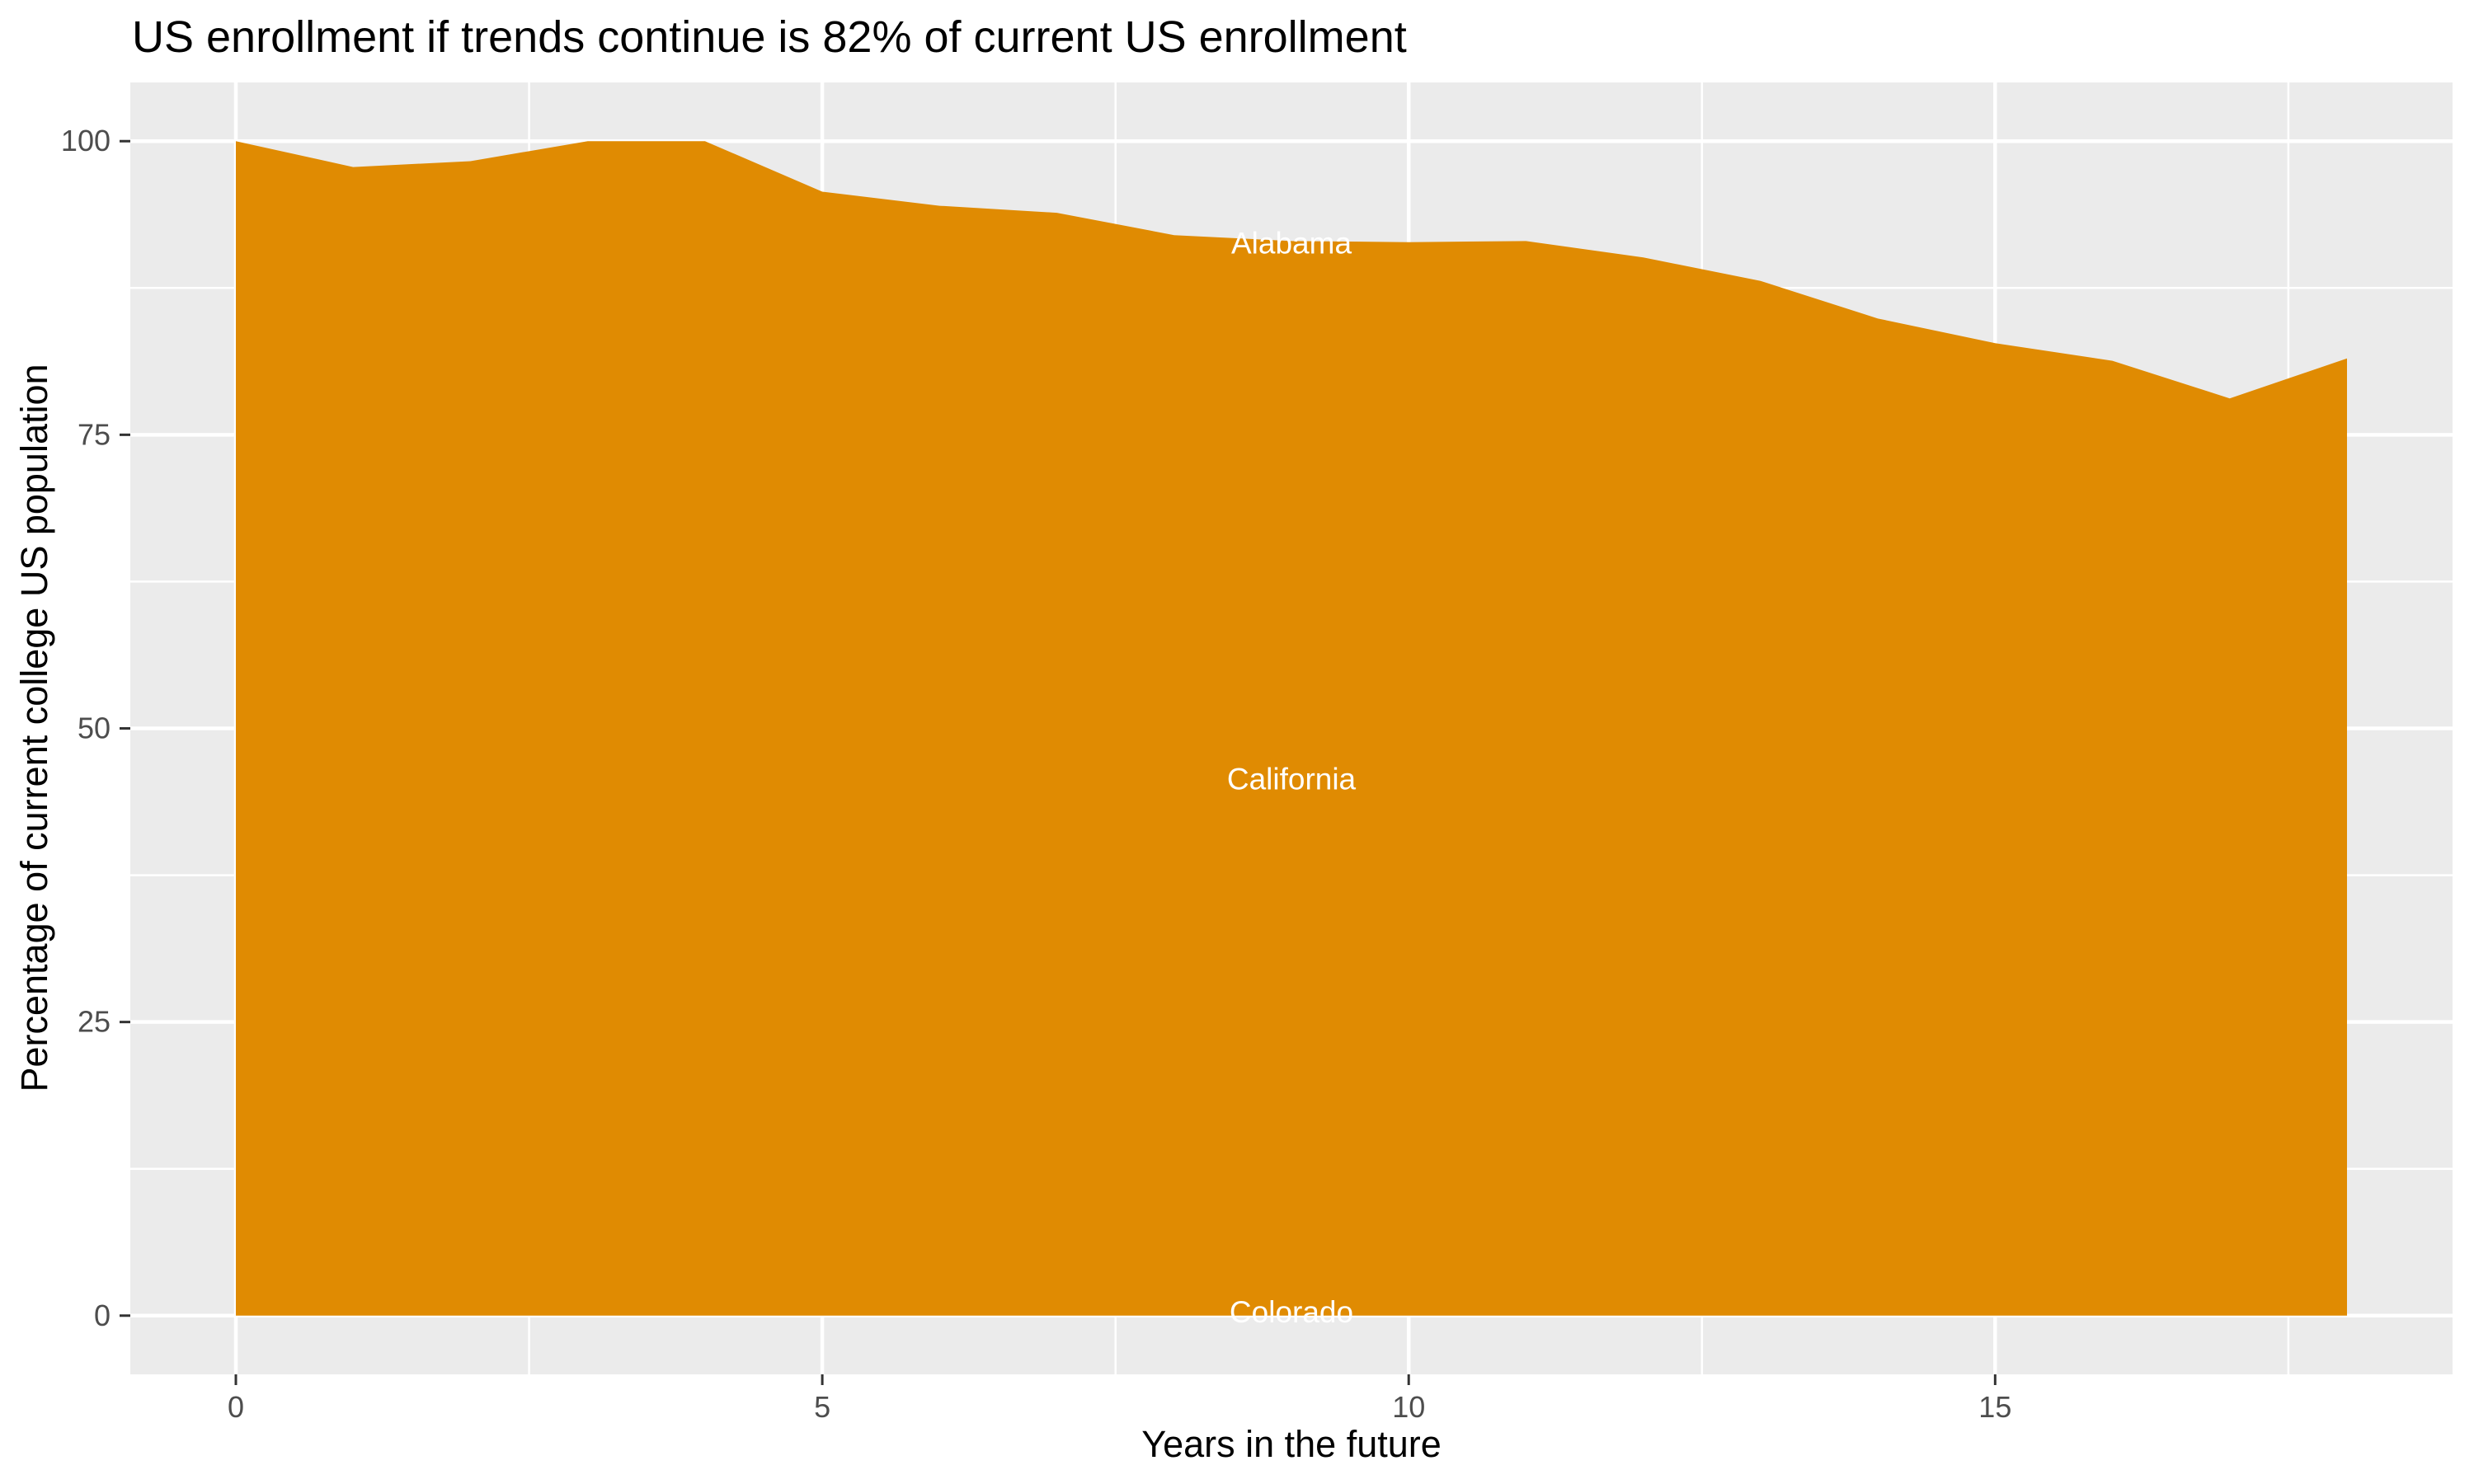 Image resolution: width=2474 pixels, height=1484 pixels. I want to click on y-tick-label: 0, so click(102, 1315).